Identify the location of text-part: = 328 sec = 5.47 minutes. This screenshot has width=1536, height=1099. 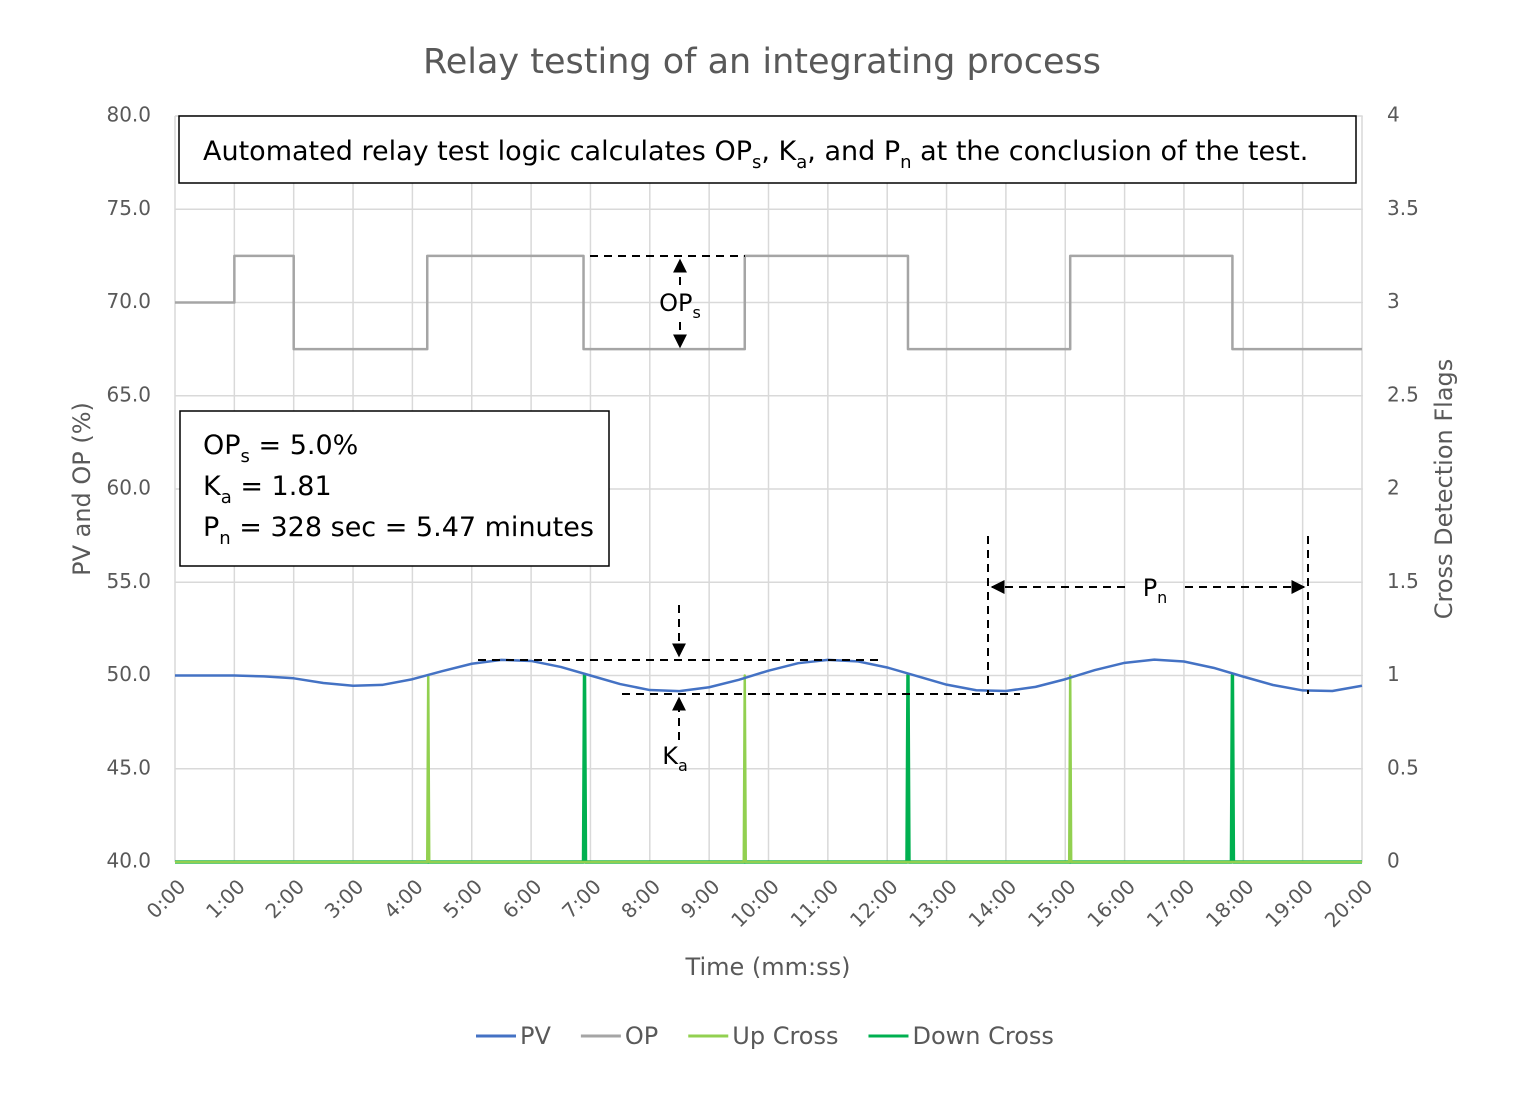
(412, 527).